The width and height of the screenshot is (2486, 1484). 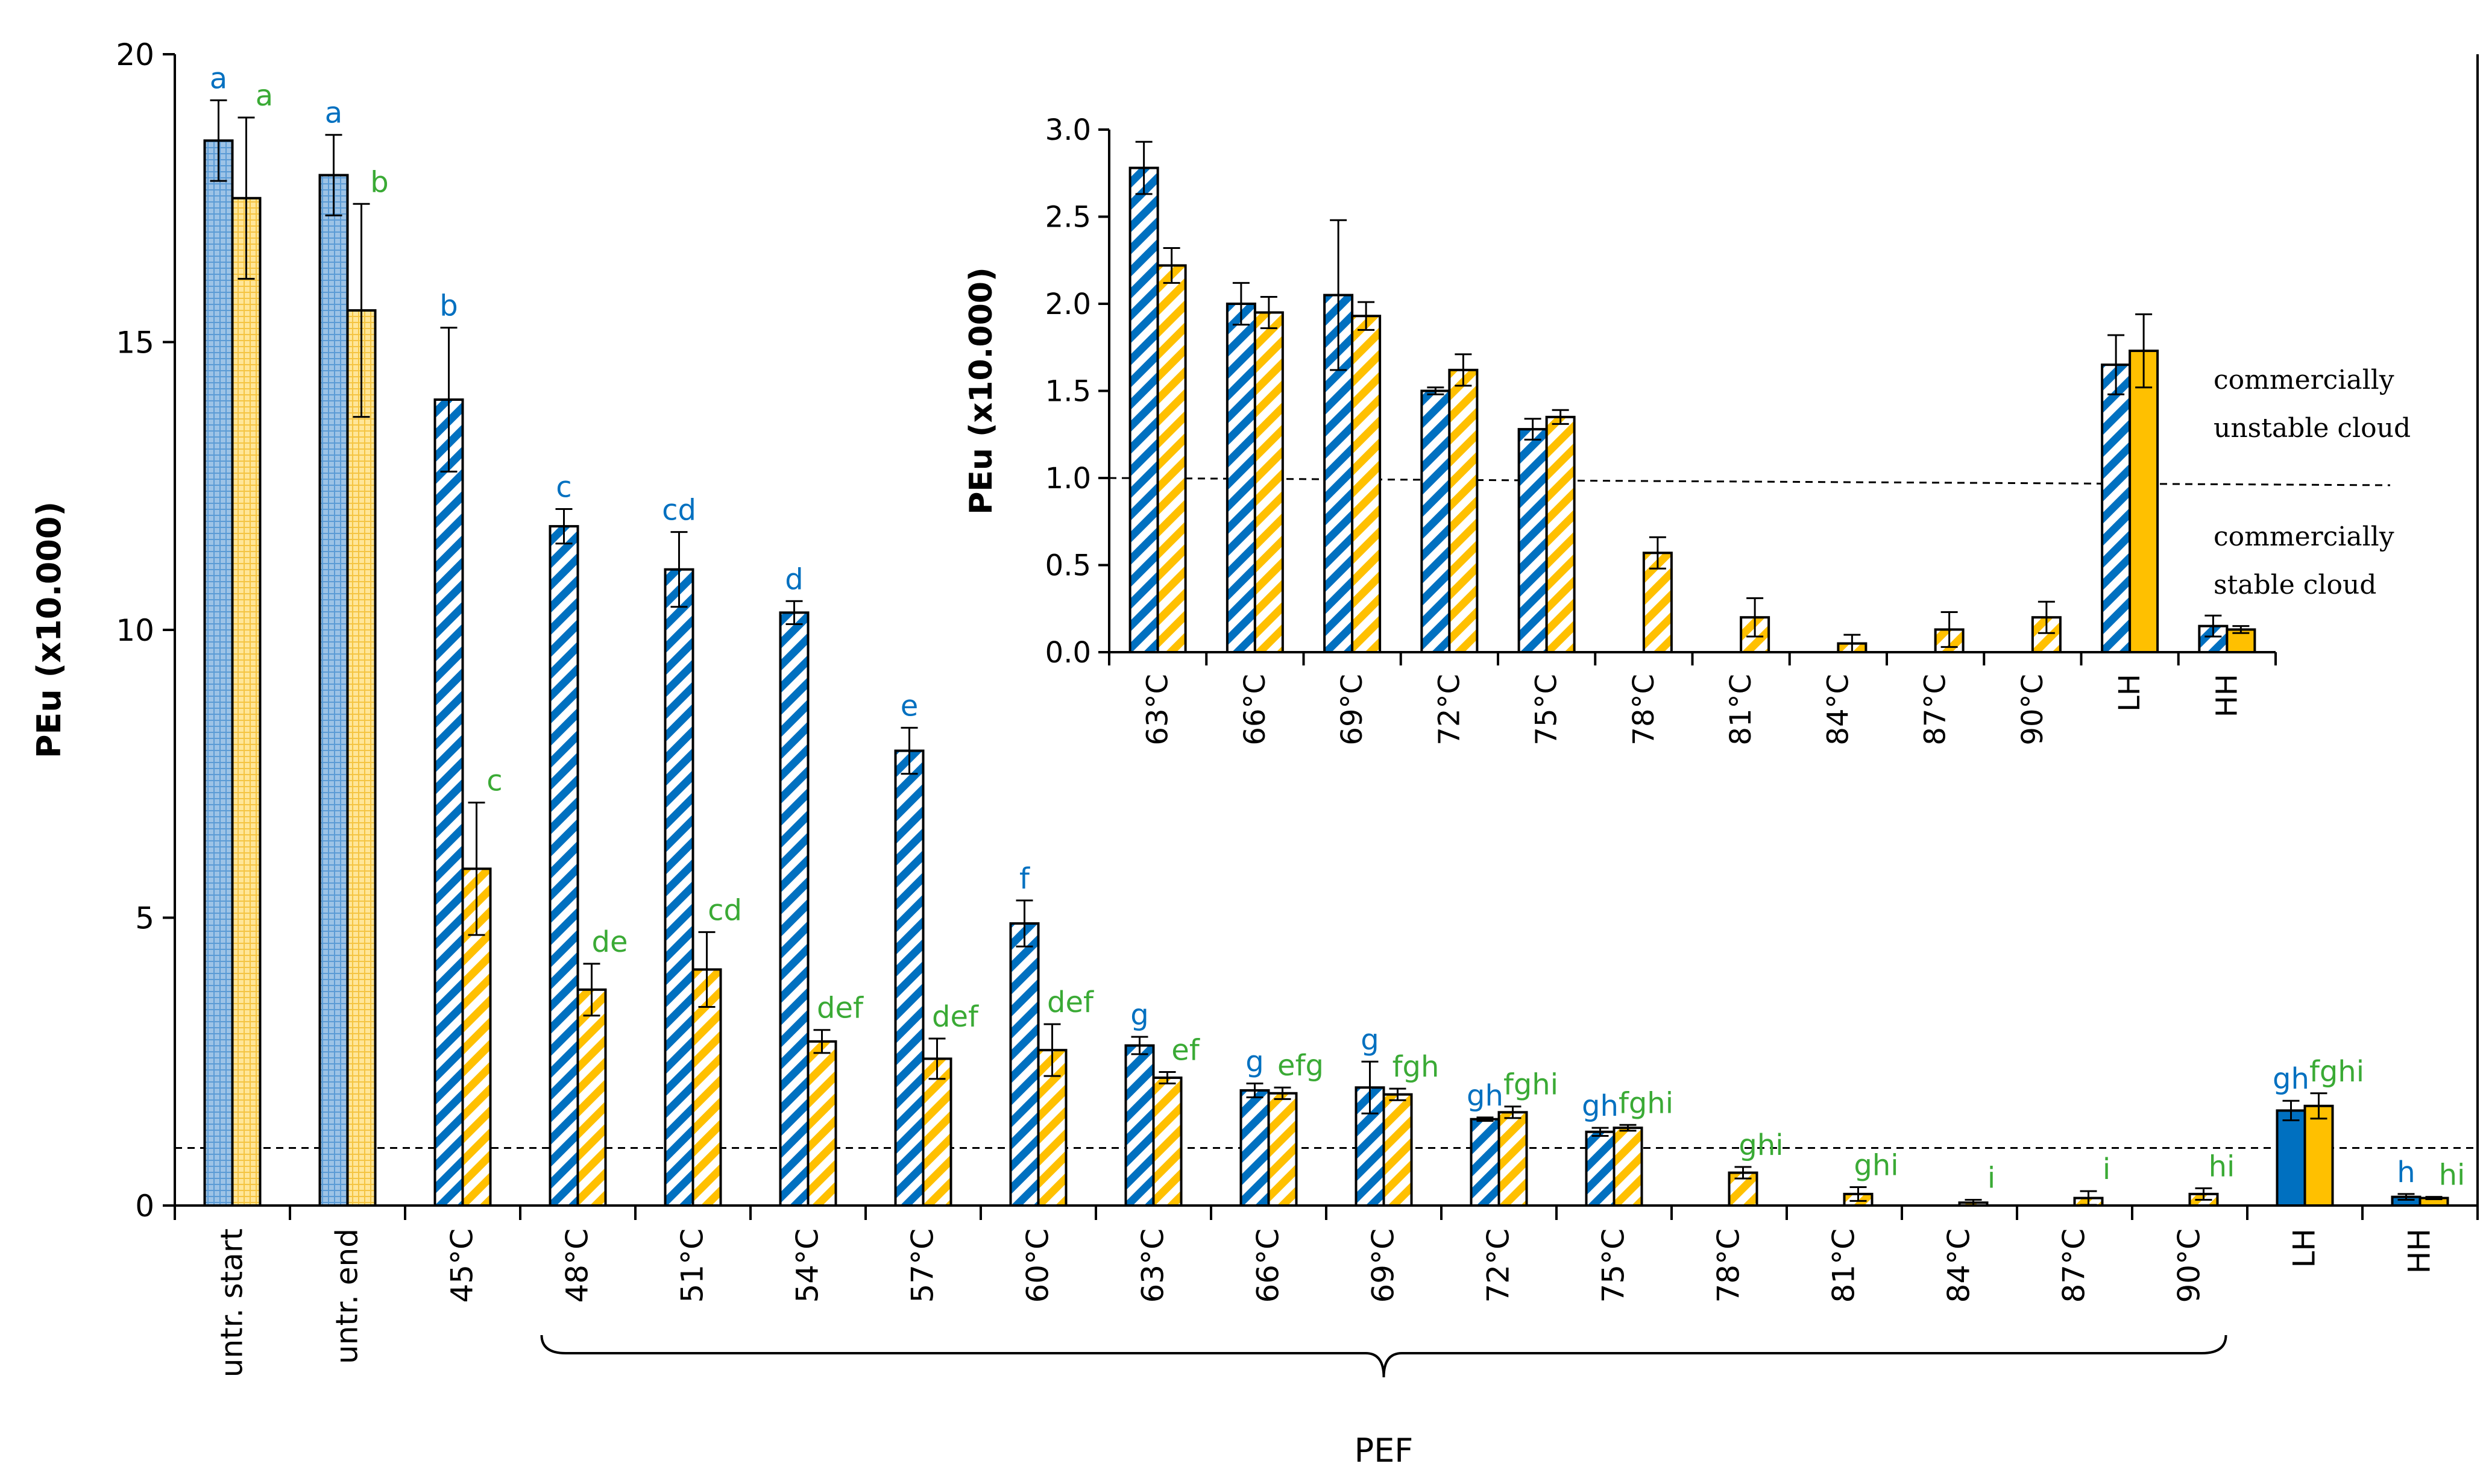 I want to click on x-tick-label: 66°C, so click(x=1268, y=1265).